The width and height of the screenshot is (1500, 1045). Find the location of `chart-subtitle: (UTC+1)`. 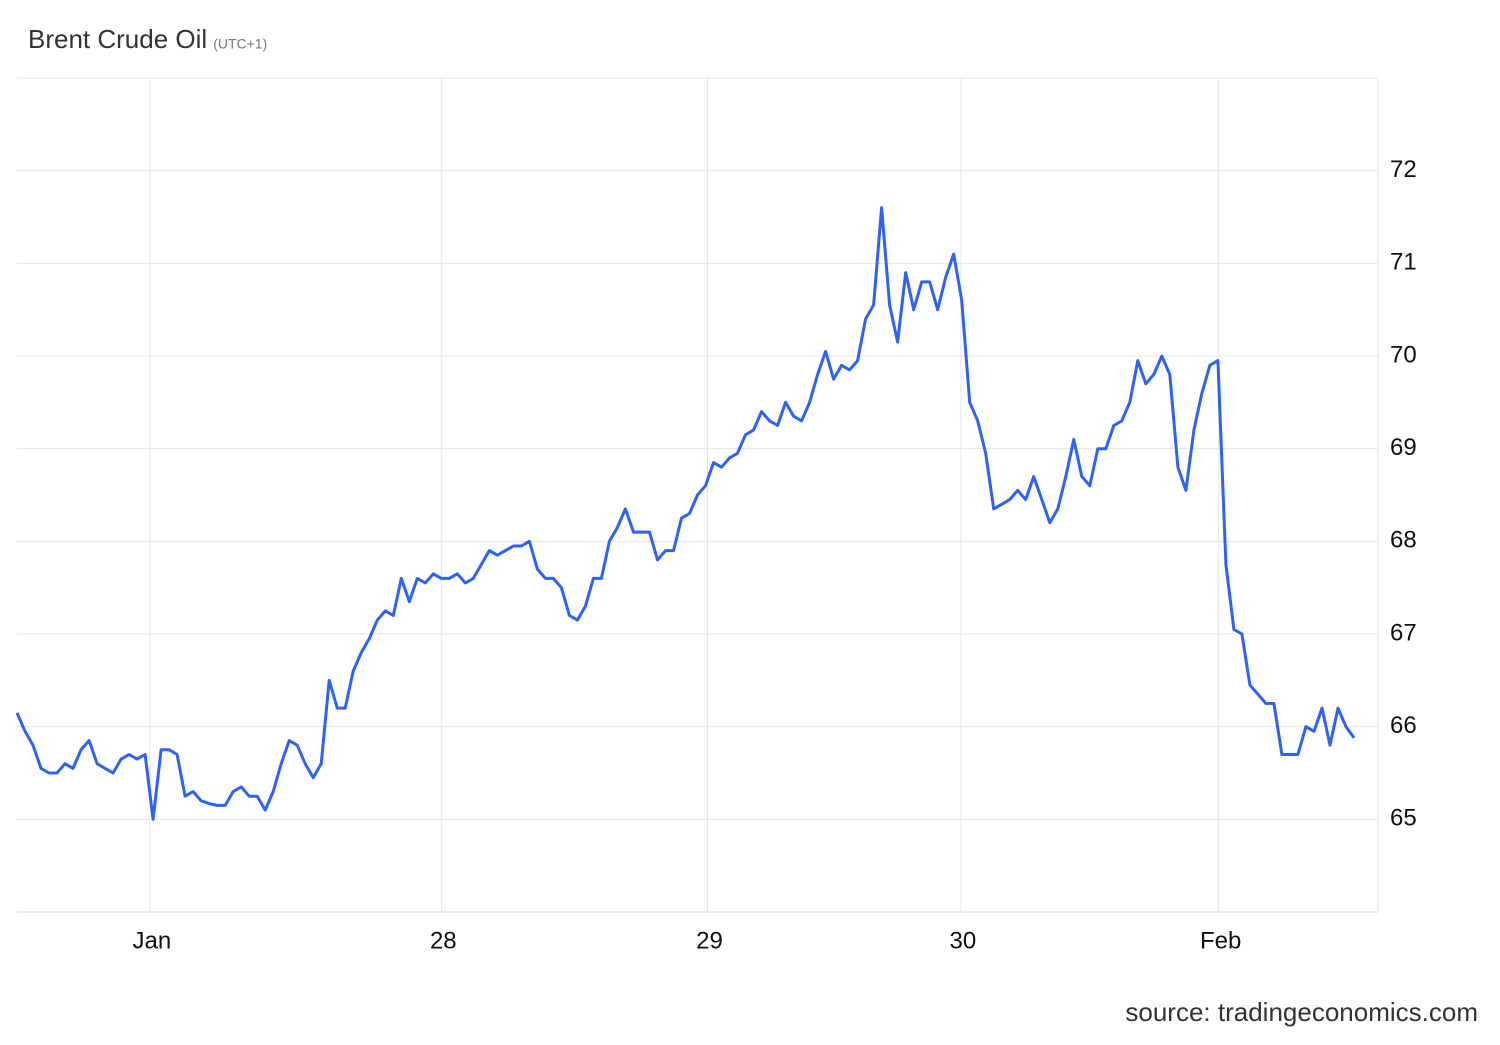

chart-subtitle: (UTC+1) is located at coordinates (240, 44).